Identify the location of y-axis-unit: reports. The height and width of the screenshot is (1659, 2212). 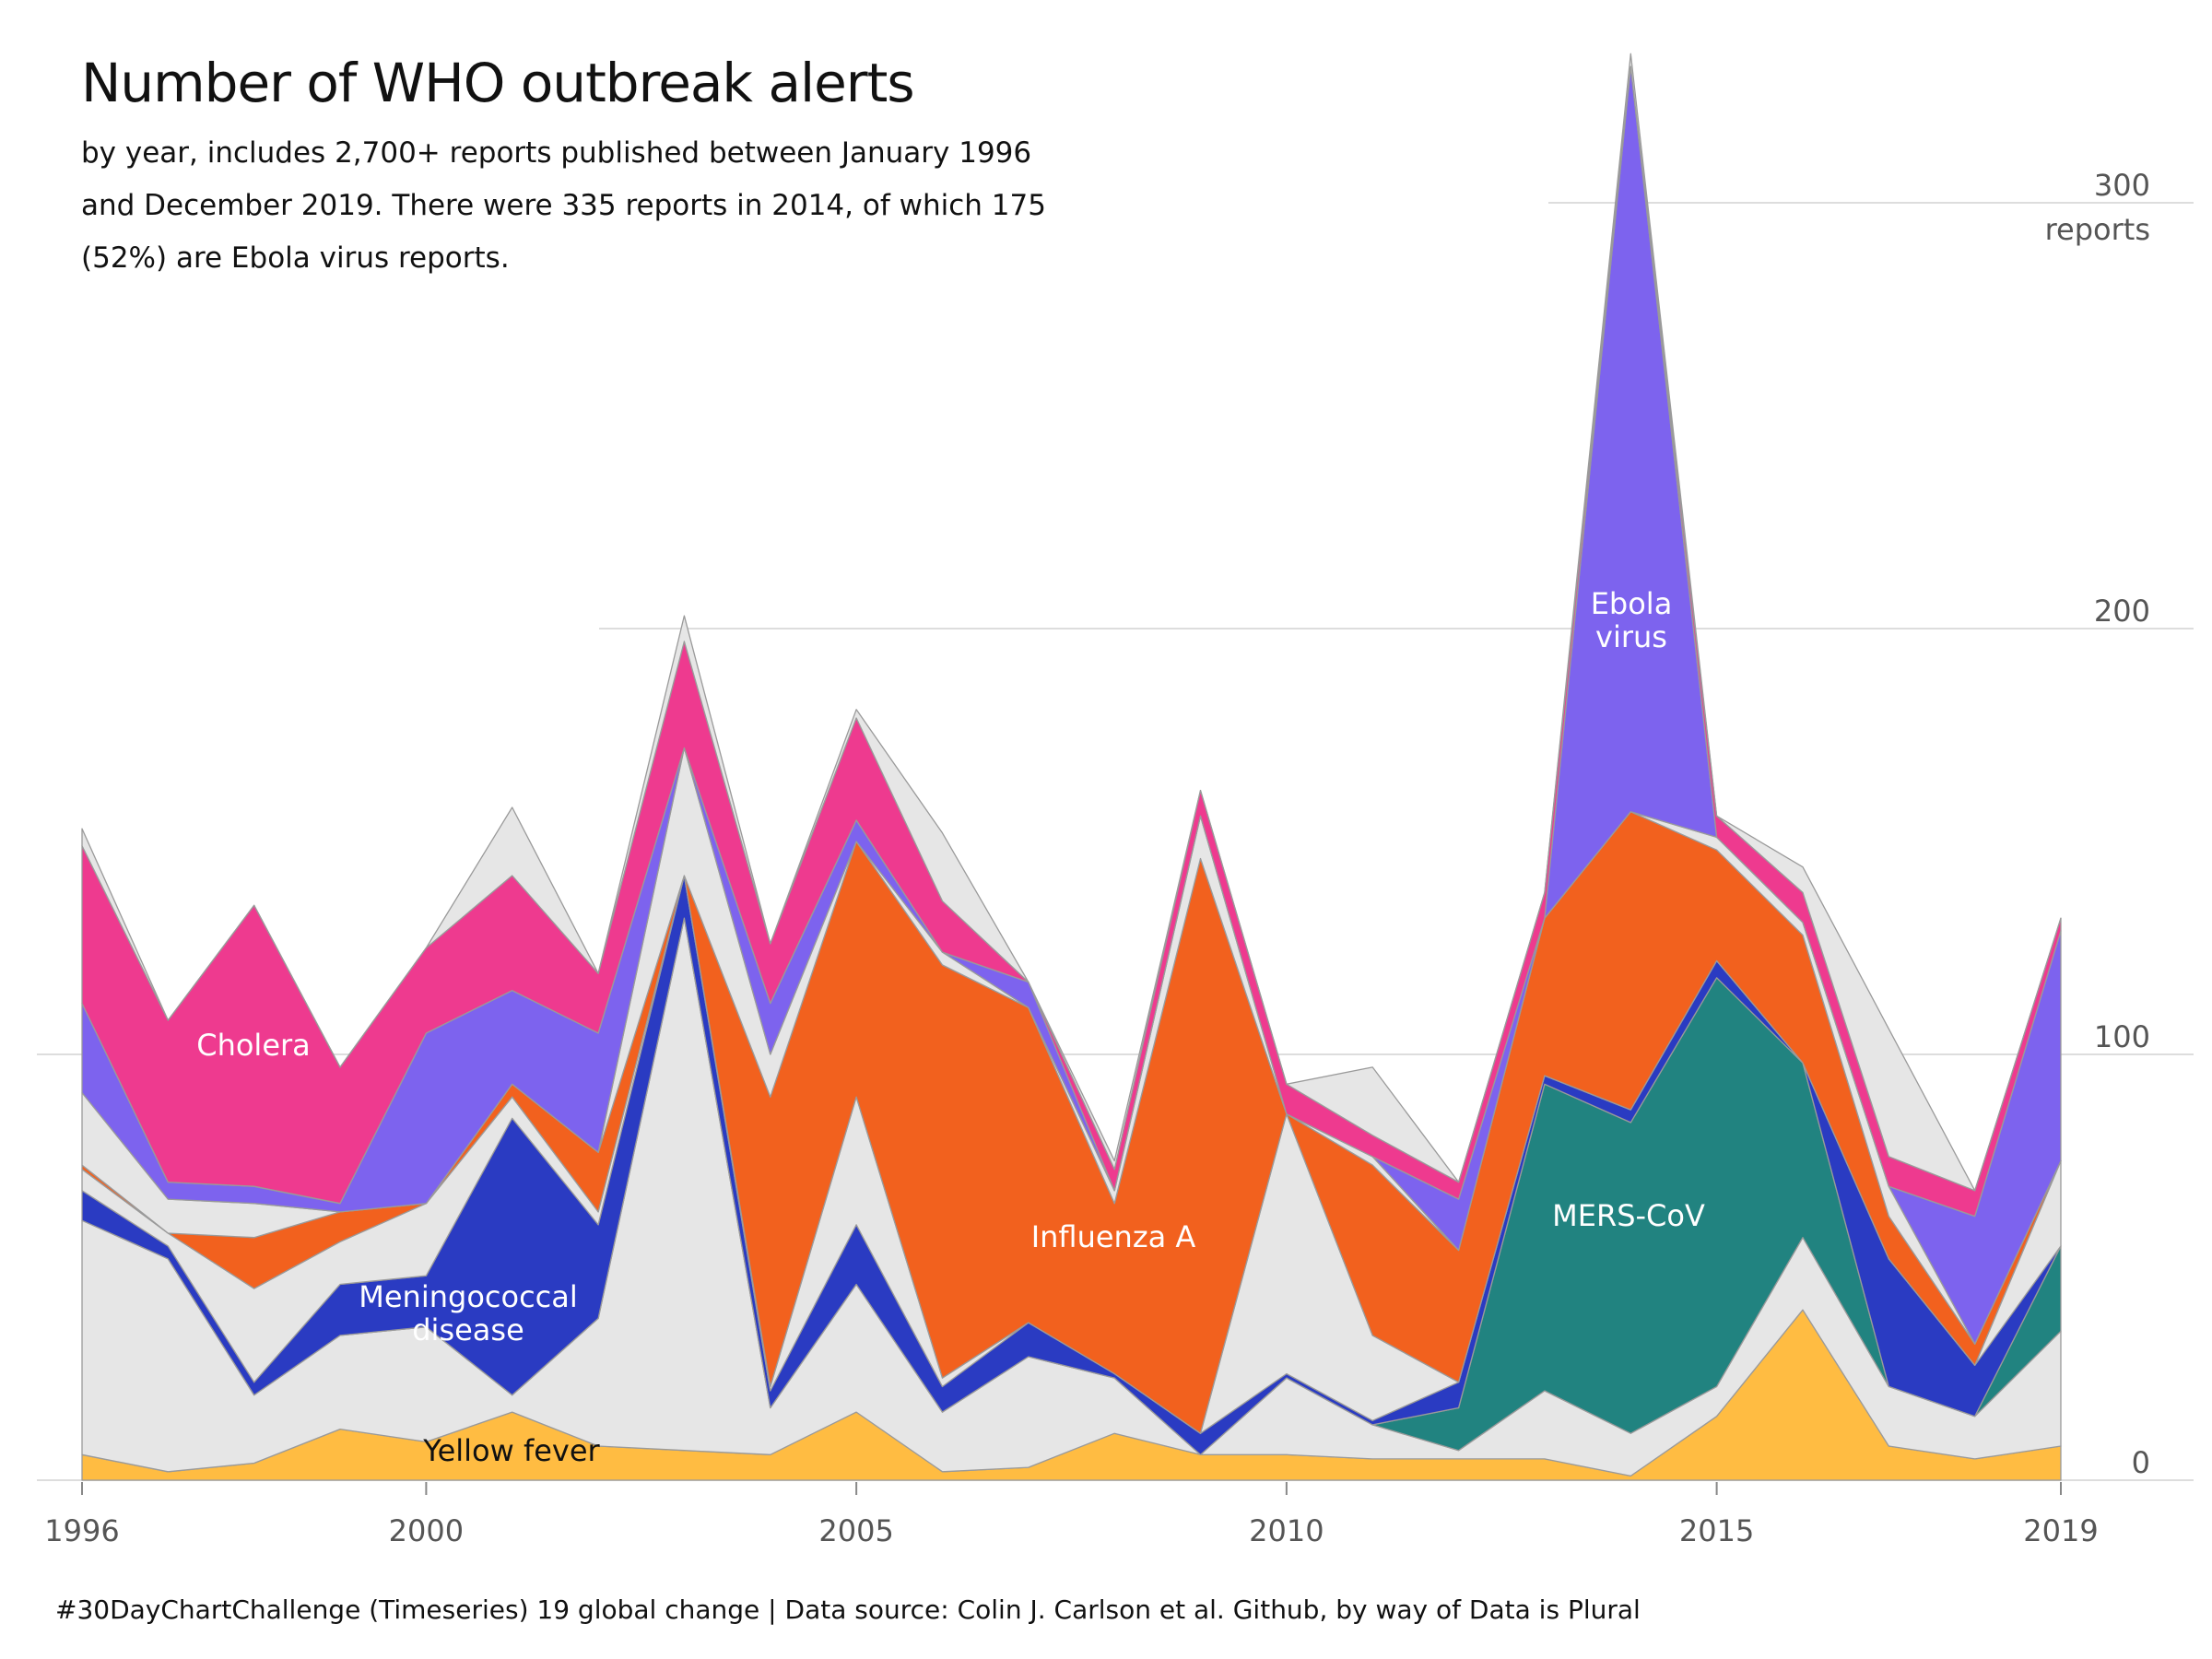
(2097, 229).